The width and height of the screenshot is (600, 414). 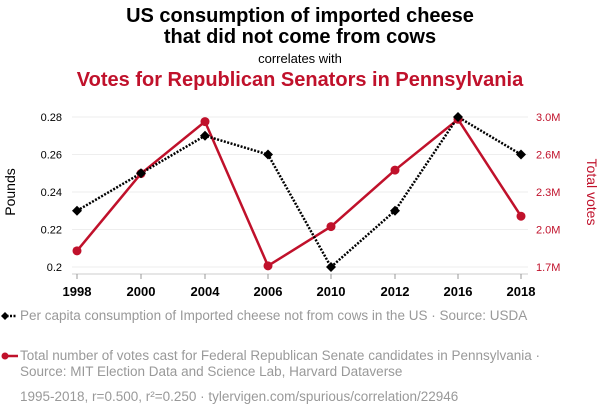 I want to click on chart-title-line1: US consumption of imported cheese, so click(x=300, y=16).